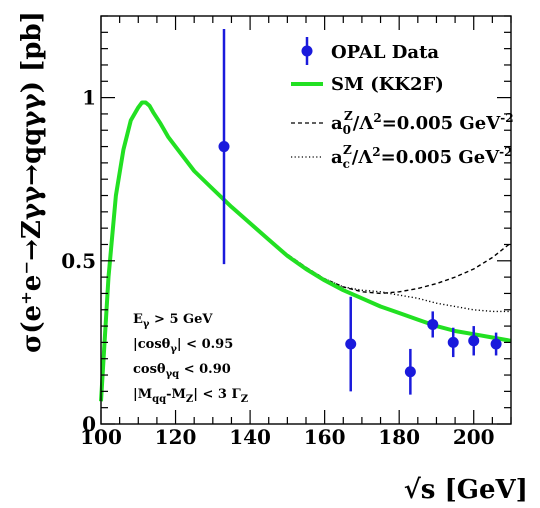 The height and width of the screenshot is (508, 540). I want to click on y-tick-label: 0, so click(89, 424).